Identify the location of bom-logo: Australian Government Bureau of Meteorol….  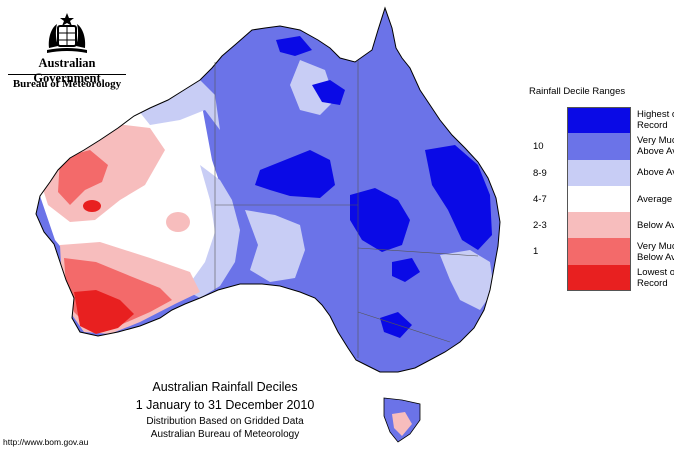
(67, 48).